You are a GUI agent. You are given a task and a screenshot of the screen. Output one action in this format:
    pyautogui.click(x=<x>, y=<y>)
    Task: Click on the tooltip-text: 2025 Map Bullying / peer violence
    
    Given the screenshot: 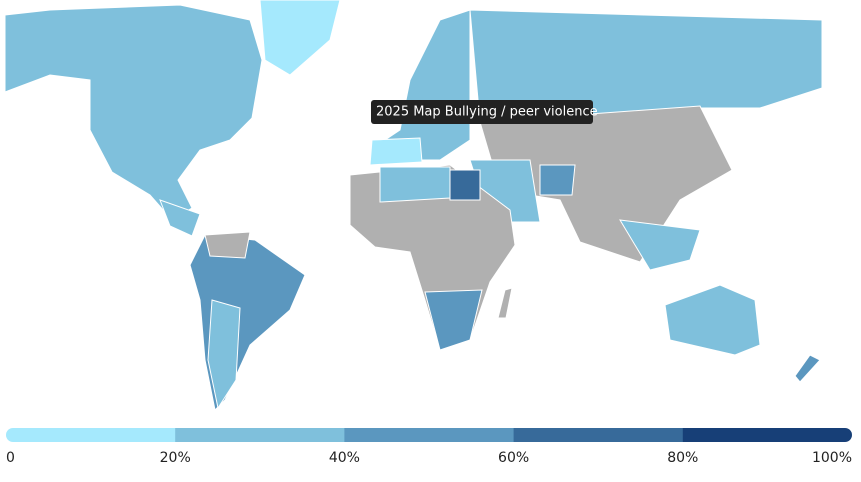 What is the action you would take?
    pyautogui.click(x=487, y=112)
    